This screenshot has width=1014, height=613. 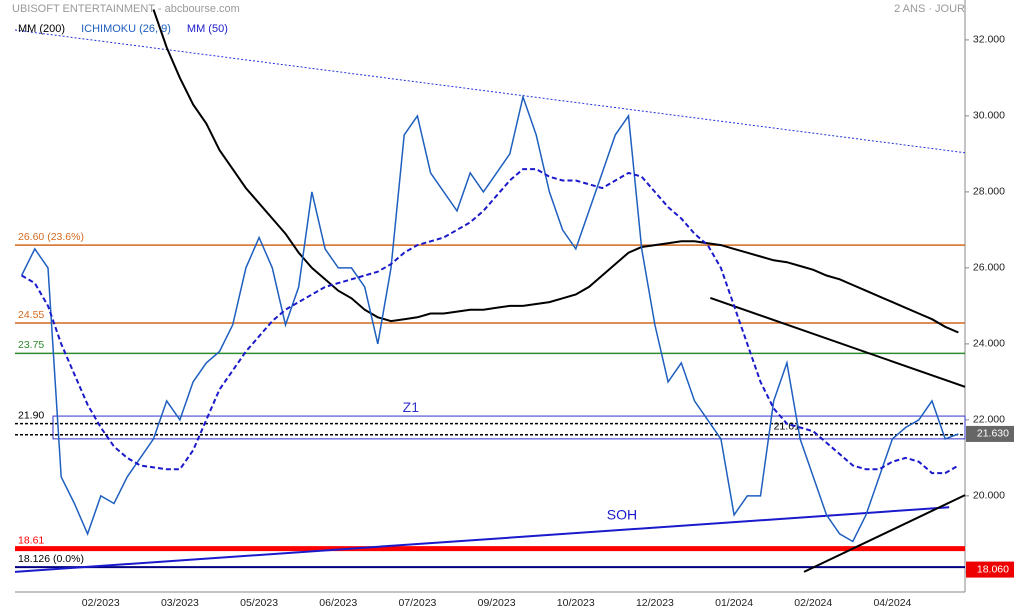 What do you see at coordinates (126, 9) in the screenshot?
I see `chart-title: UBISOFT ENTERTAINMENT - abcbourse.com` at bounding box center [126, 9].